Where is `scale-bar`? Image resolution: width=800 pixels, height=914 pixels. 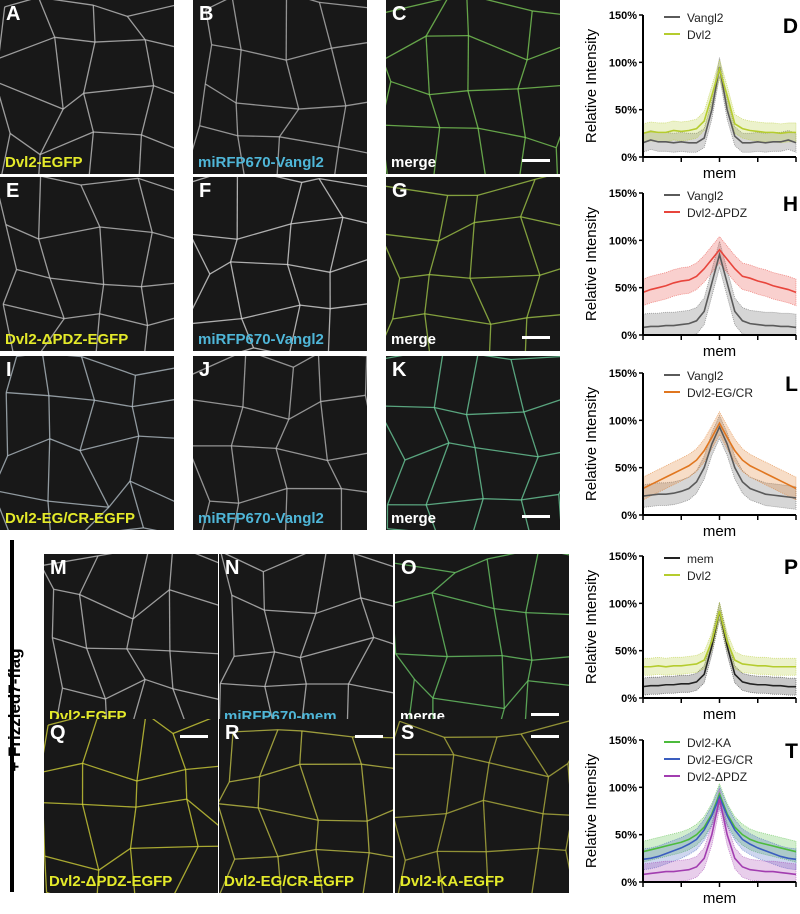
scale-bar is located at coordinates (194, 736).